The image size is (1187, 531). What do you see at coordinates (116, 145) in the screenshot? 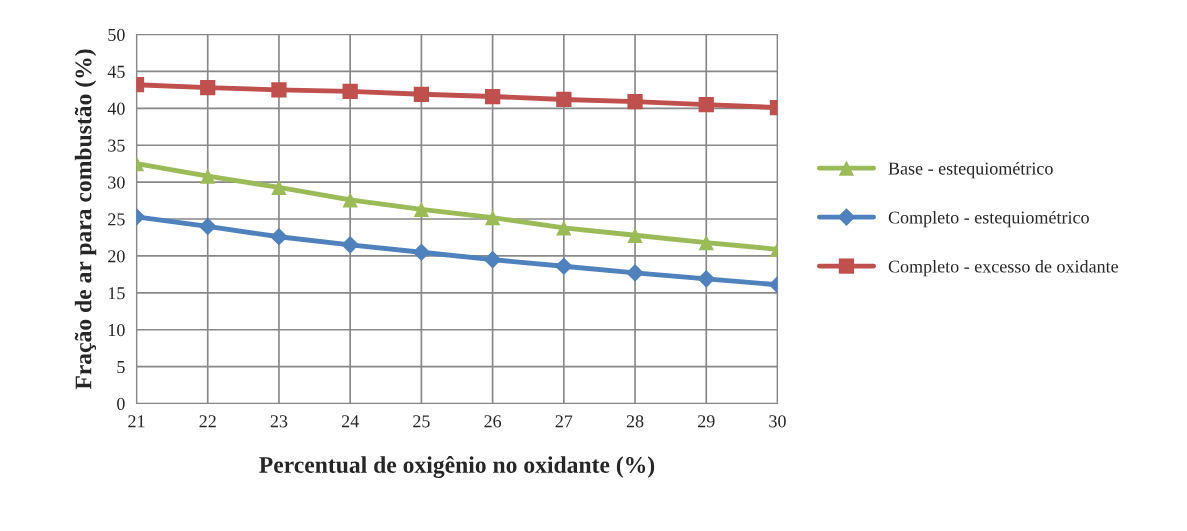
I see `y-tick-label: 35` at bounding box center [116, 145].